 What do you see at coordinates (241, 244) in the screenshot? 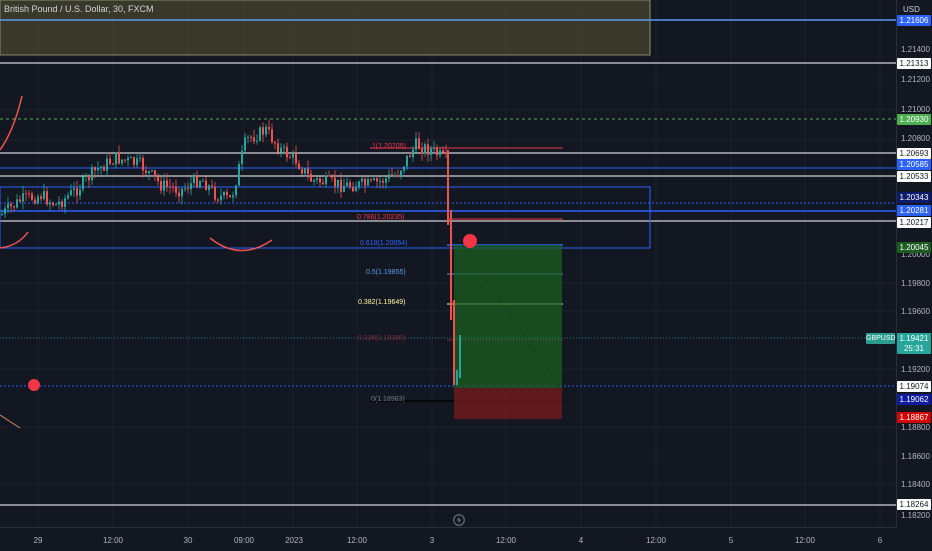
I see `arc-mid` at bounding box center [241, 244].